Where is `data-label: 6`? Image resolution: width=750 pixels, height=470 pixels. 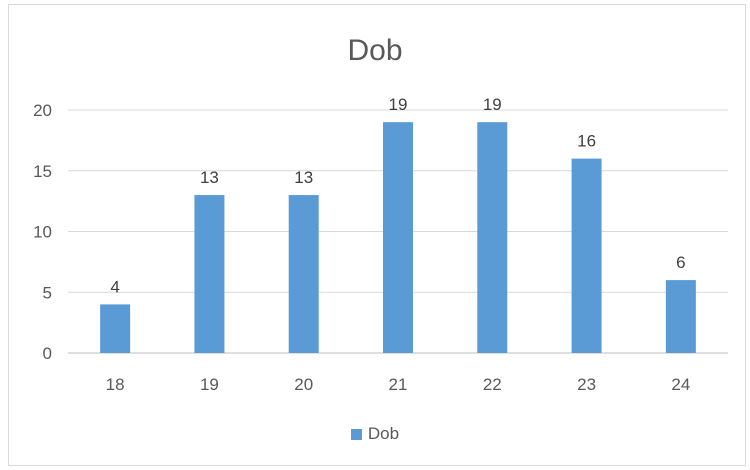 data-label: 6 is located at coordinates (680, 262).